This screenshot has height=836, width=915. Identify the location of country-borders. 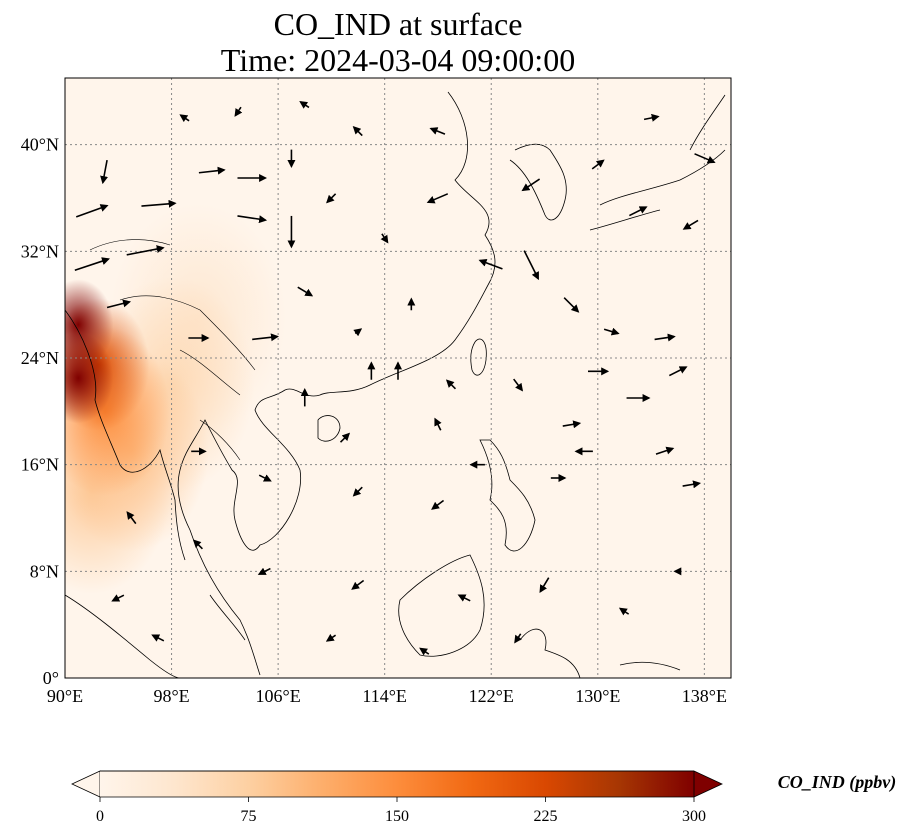
(172, 350).